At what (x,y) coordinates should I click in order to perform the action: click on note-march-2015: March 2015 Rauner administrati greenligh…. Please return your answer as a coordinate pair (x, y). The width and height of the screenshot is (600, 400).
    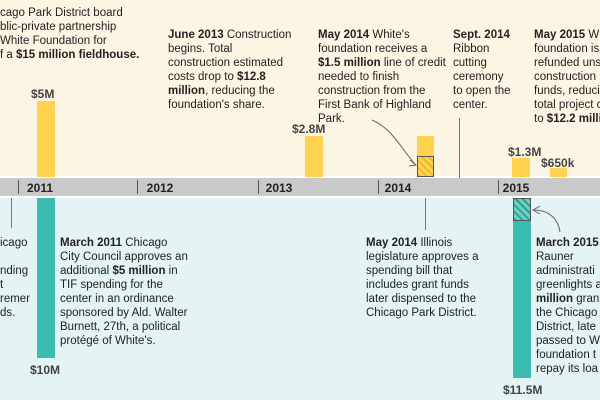
    Looking at the image, I should click on (568, 306).